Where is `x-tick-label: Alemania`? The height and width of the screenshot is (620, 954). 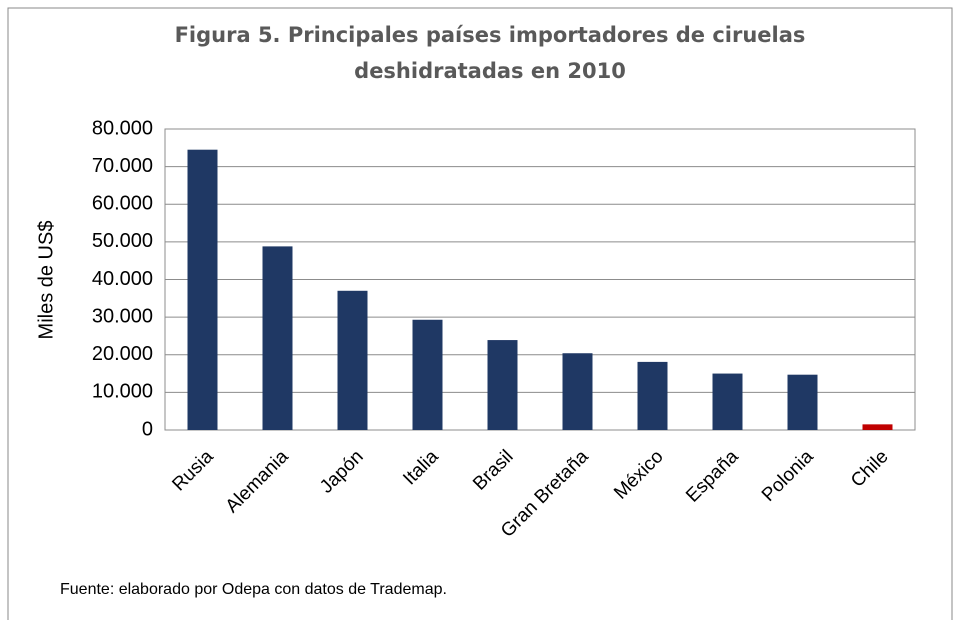
x-tick-label: Alemania is located at coordinates (257, 481).